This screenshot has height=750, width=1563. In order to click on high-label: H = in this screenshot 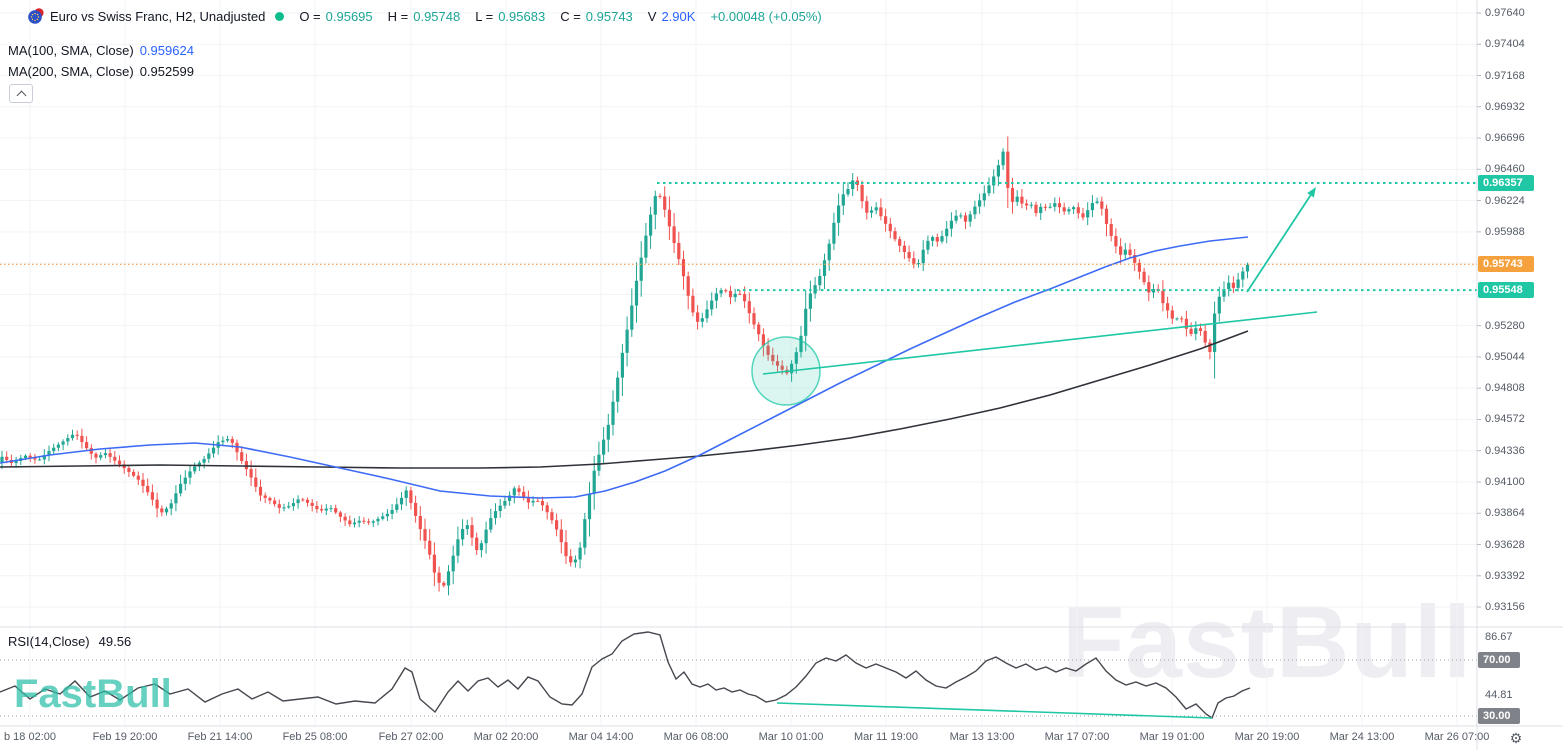, I will do `click(398, 16)`.